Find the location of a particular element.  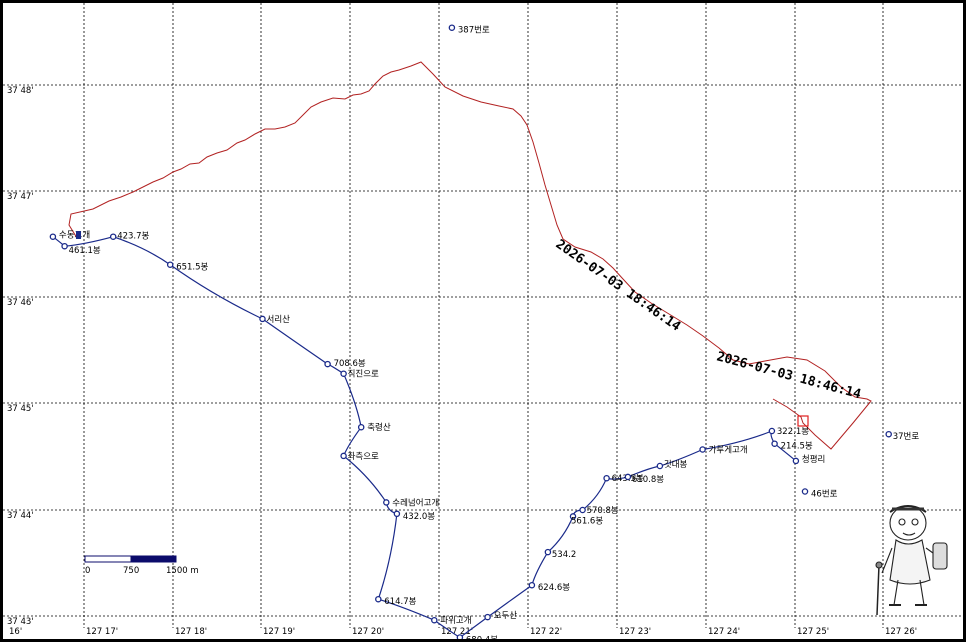

lon-tick-label: 127 22' is located at coordinates (546, 632).